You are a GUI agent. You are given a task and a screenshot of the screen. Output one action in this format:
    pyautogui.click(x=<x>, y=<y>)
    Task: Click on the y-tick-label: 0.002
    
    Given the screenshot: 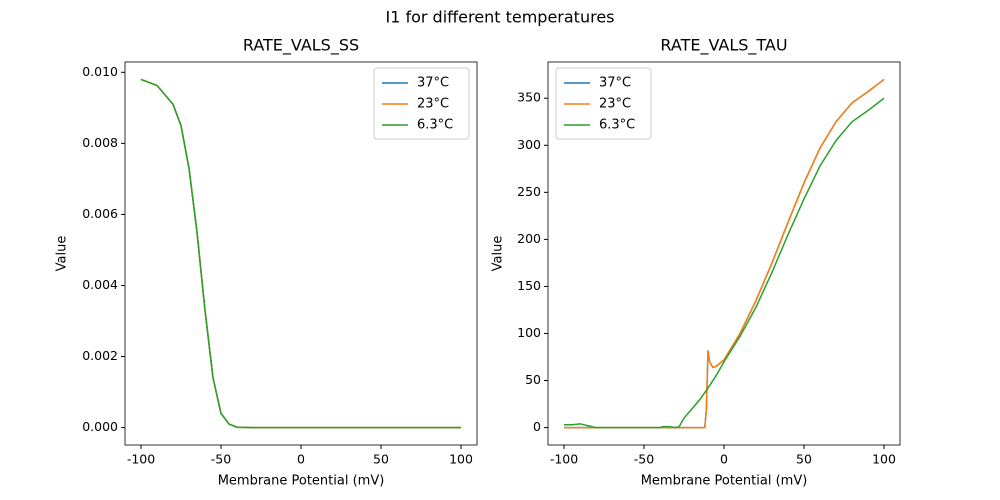 What is the action you would take?
    pyautogui.click(x=100, y=355)
    